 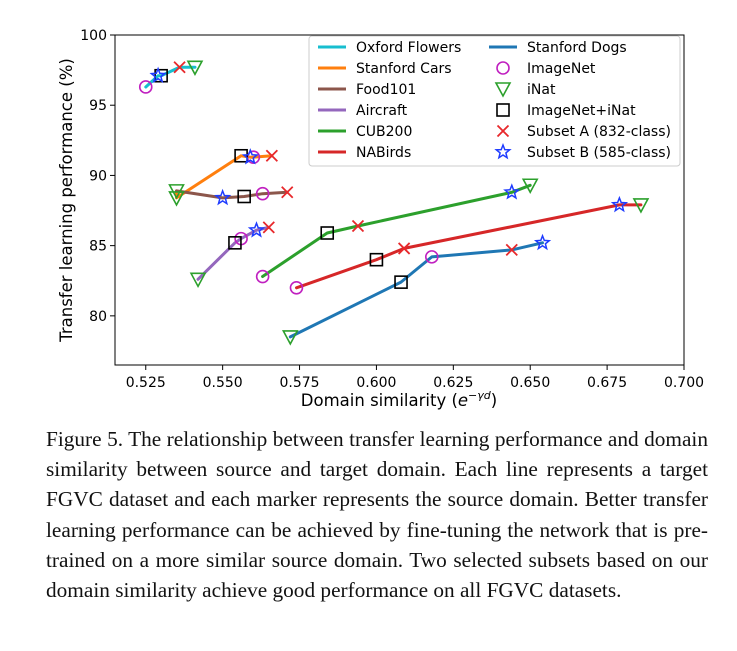 I want to click on legend-marker-imagenet-inat, so click(x=503, y=110).